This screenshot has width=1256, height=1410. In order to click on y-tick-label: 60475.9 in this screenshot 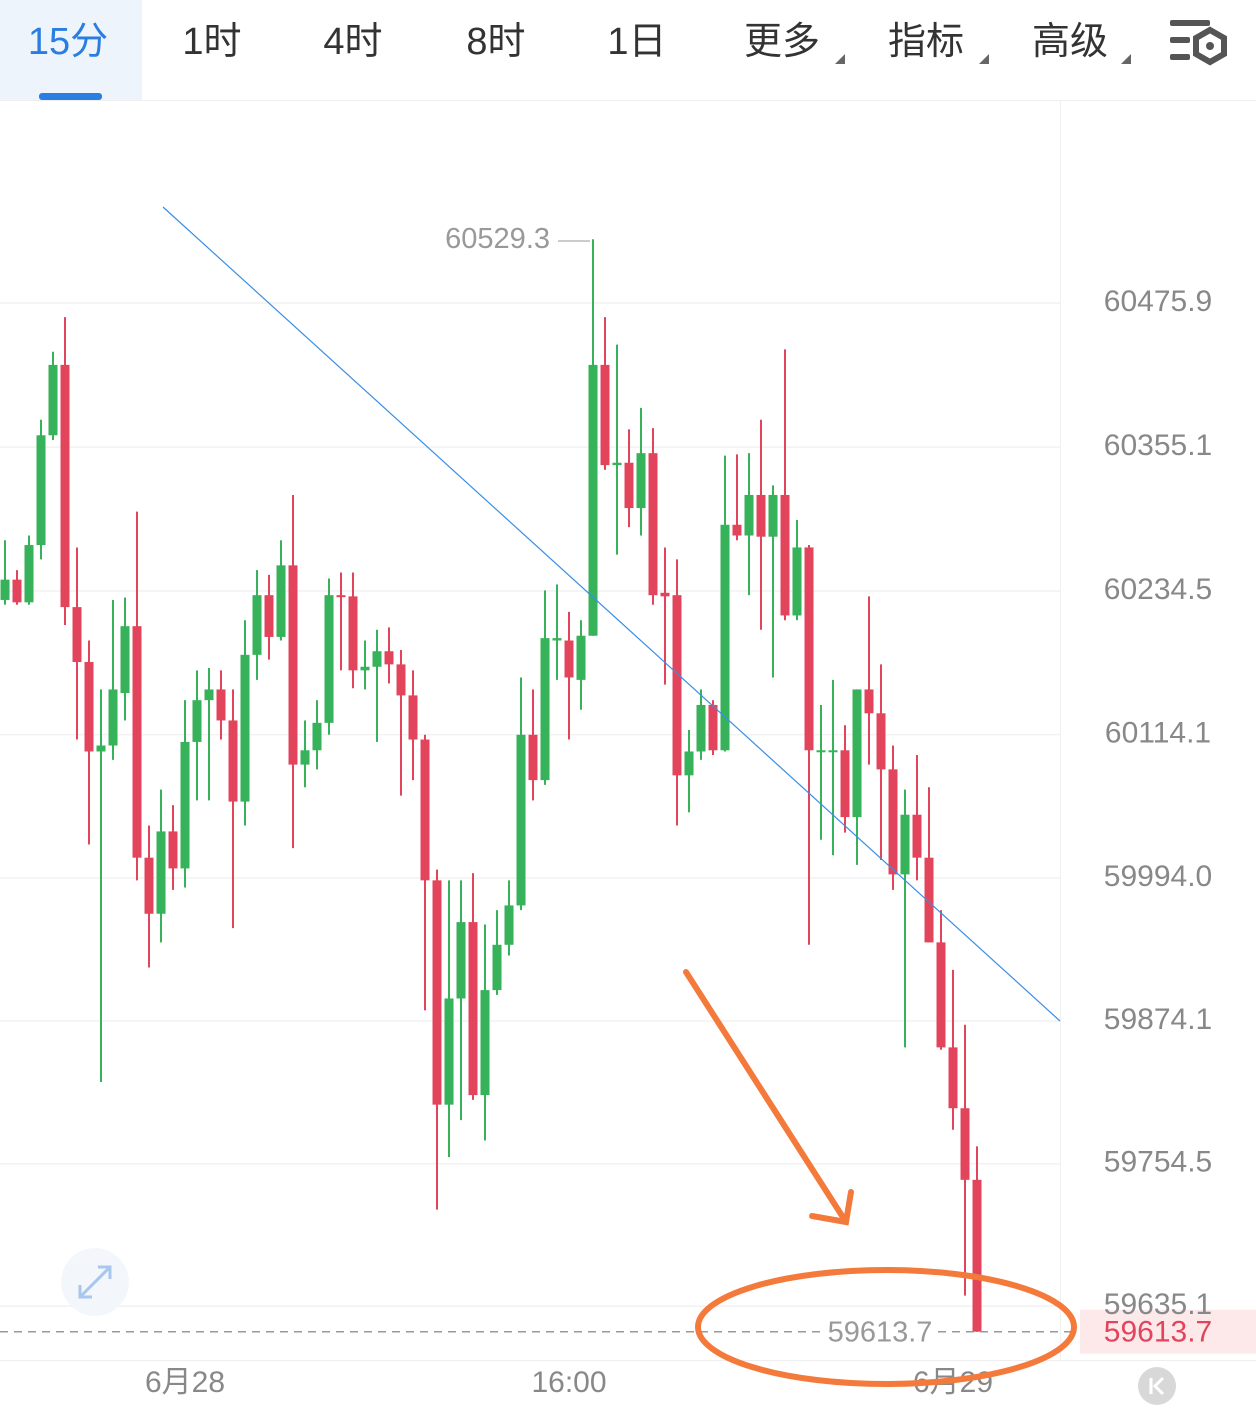, I will do `click(1158, 301)`.